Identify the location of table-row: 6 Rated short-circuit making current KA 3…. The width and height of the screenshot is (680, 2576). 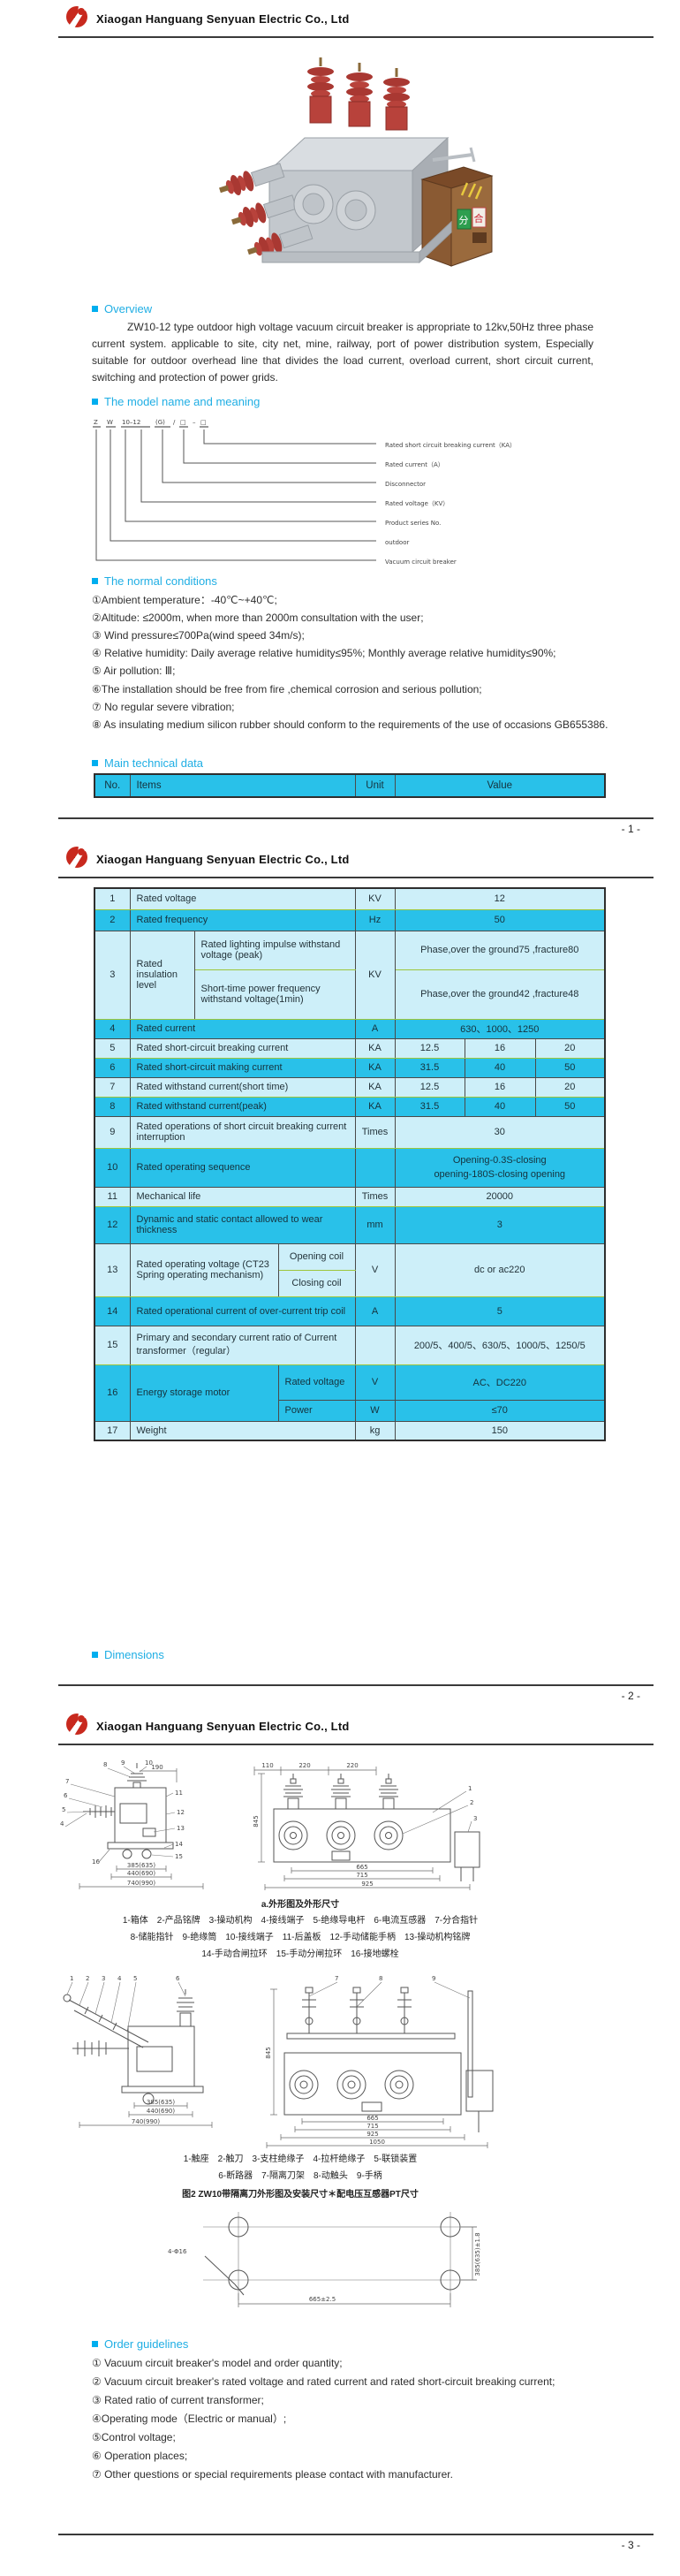
(350, 1067).